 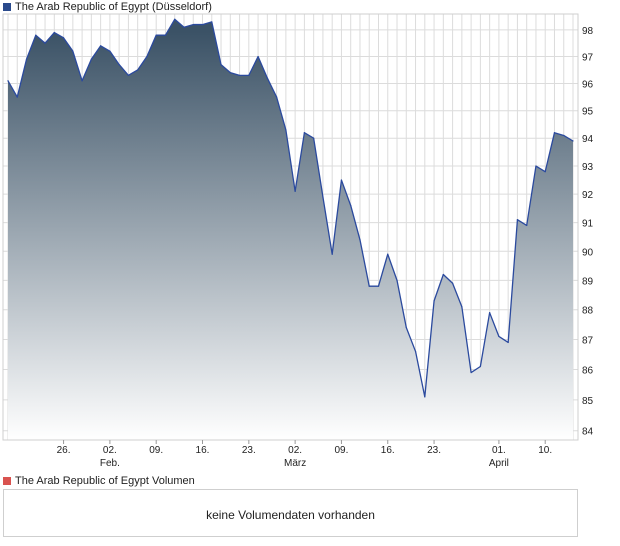 I want to click on price-legend-label: The Arab Republic of Egypt (Düsseldorf), so click(x=113, y=7).